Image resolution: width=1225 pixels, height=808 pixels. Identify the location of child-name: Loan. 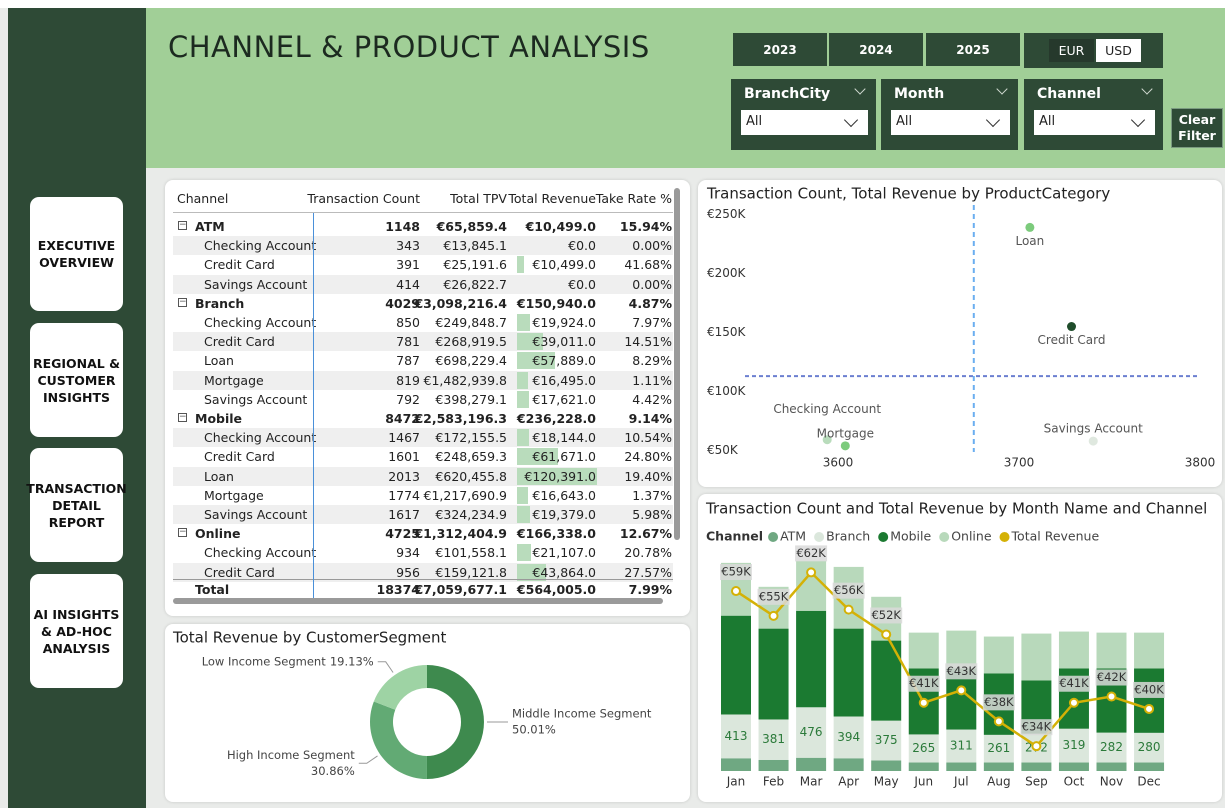
(219, 361).